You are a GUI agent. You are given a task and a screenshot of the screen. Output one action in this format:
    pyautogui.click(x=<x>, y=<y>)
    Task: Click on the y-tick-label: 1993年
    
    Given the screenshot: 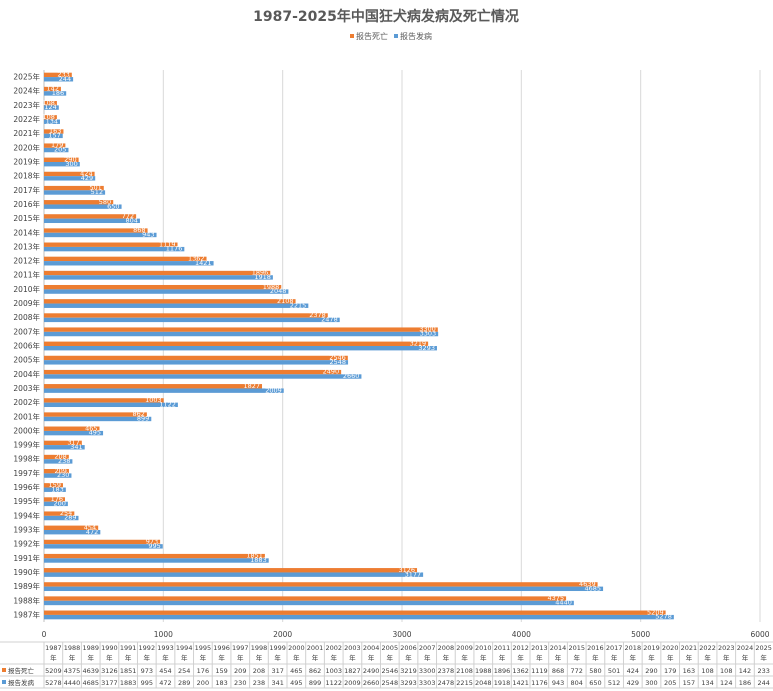 What is the action you would take?
    pyautogui.click(x=26, y=530)
    